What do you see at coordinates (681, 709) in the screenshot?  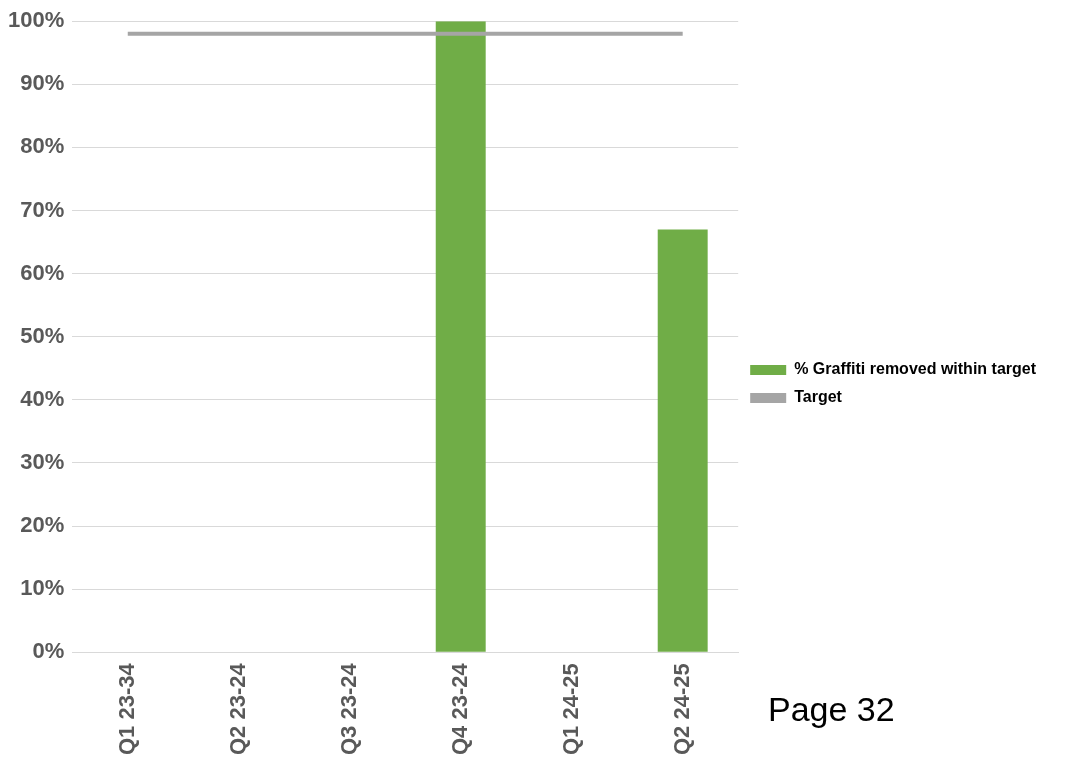 I see `x-tick-label: Q2 24-25` at bounding box center [681, 709].